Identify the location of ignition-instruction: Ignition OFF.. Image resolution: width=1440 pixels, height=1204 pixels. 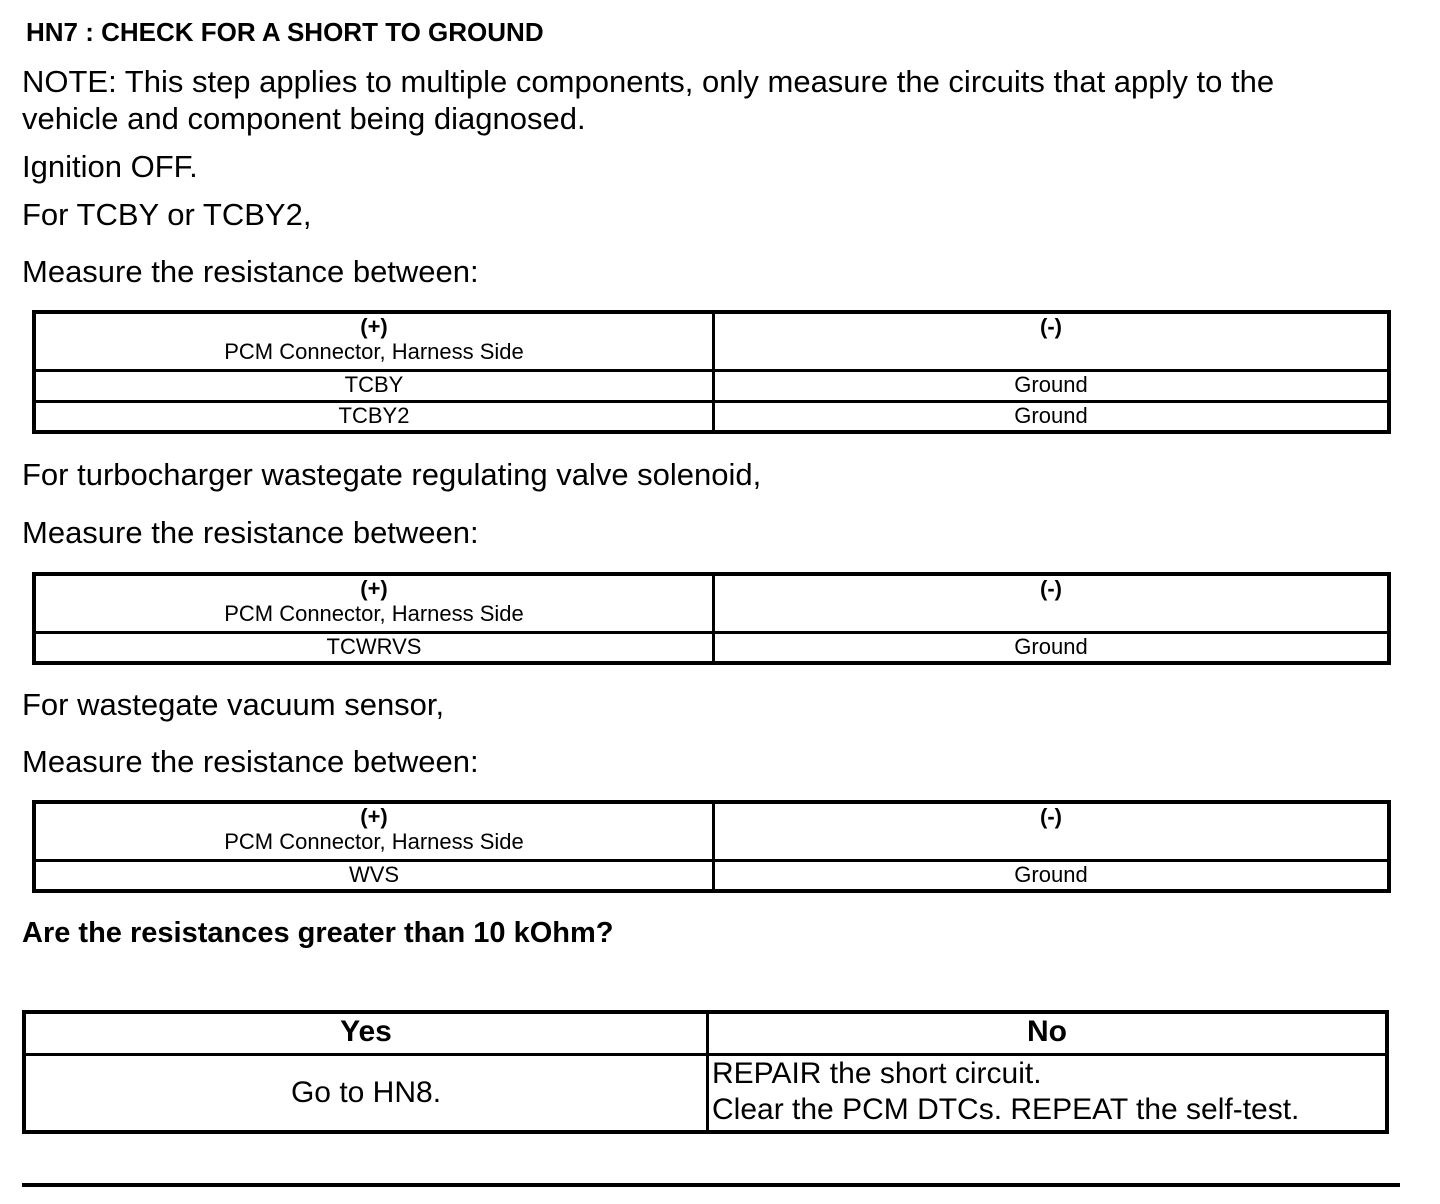
(110, 166).